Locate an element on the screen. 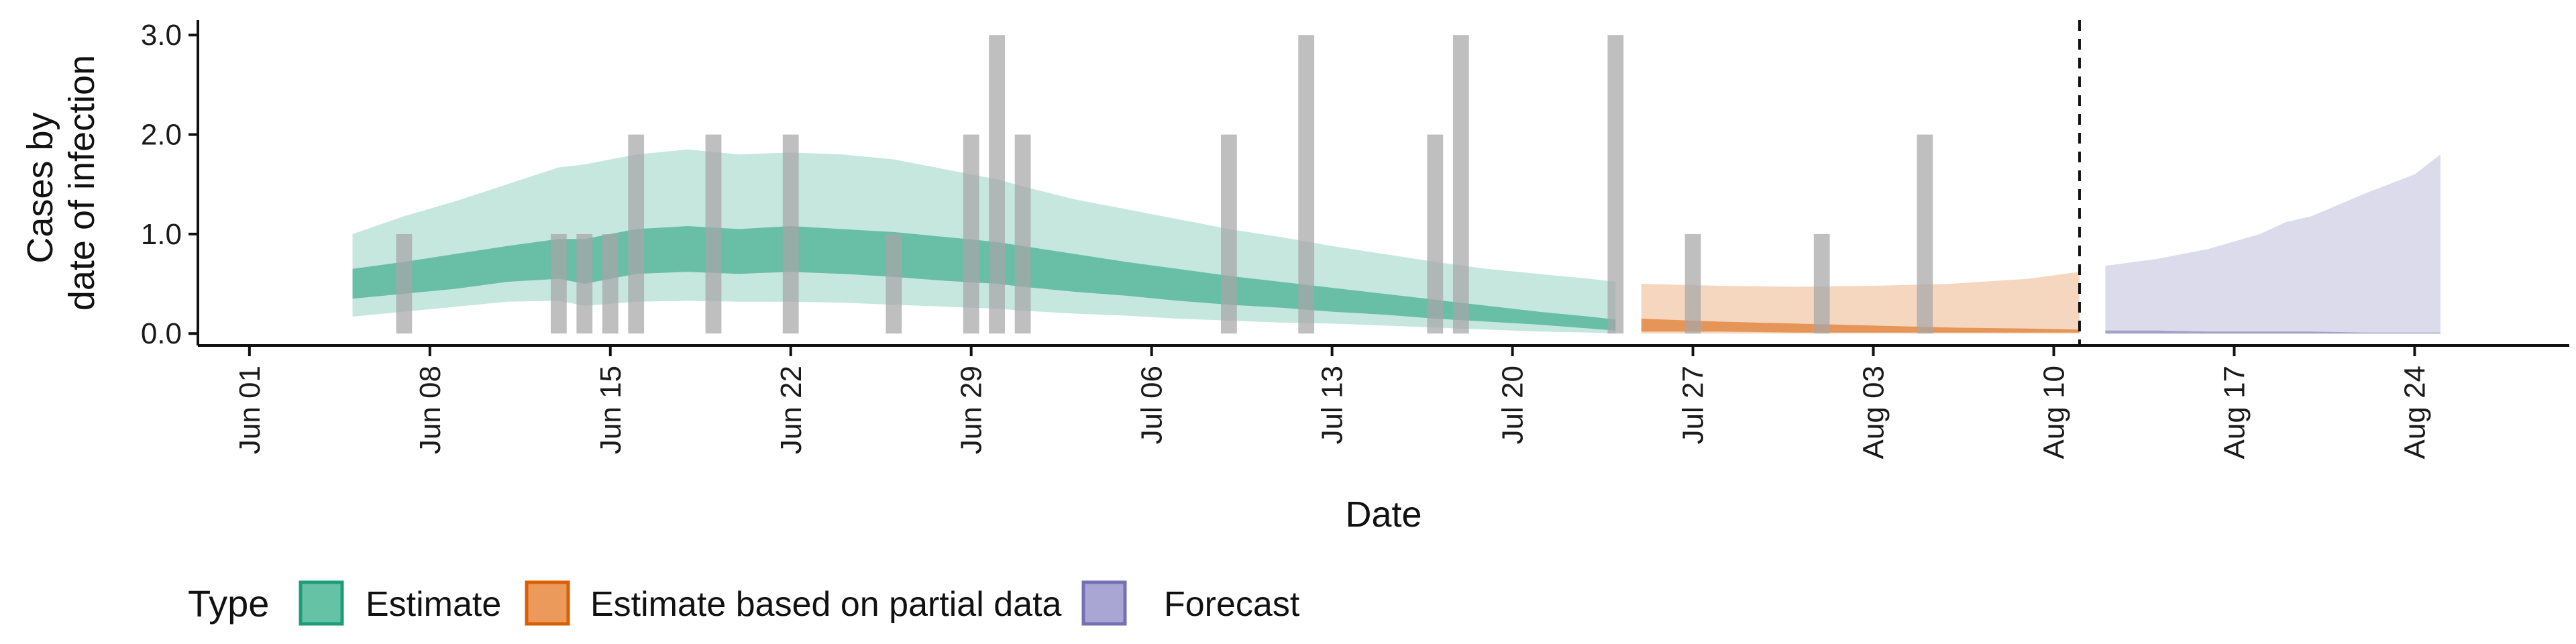  y-axis-ticks: 0.0 1.0 2.0 3.0 is located at coordinates (169, 184).